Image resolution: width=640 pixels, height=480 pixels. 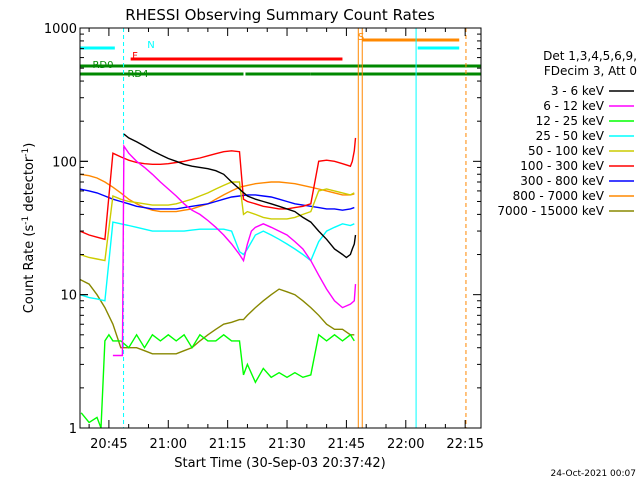 I want to click on x-tick-label: 20:45, so click(x=108, y=444).